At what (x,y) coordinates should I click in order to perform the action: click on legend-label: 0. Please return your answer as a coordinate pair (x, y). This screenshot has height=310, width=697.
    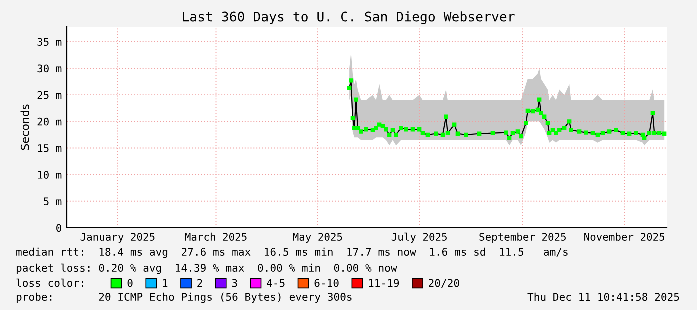
    Looking at the image, I should click on (130, 283).